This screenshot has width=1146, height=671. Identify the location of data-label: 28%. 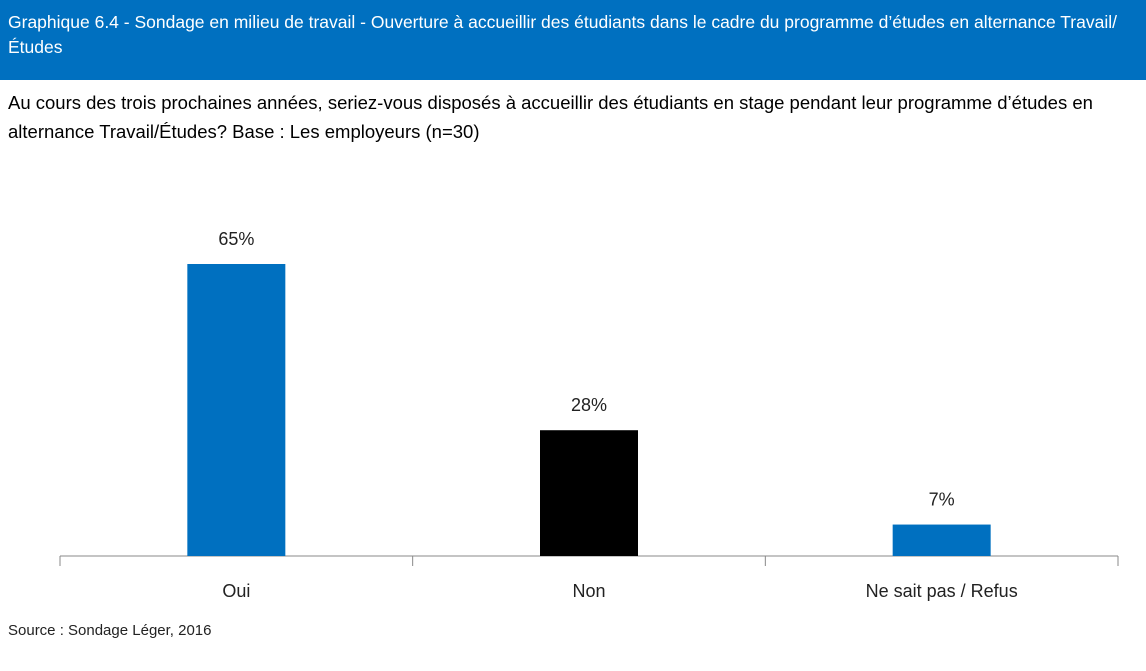
(589, 405).